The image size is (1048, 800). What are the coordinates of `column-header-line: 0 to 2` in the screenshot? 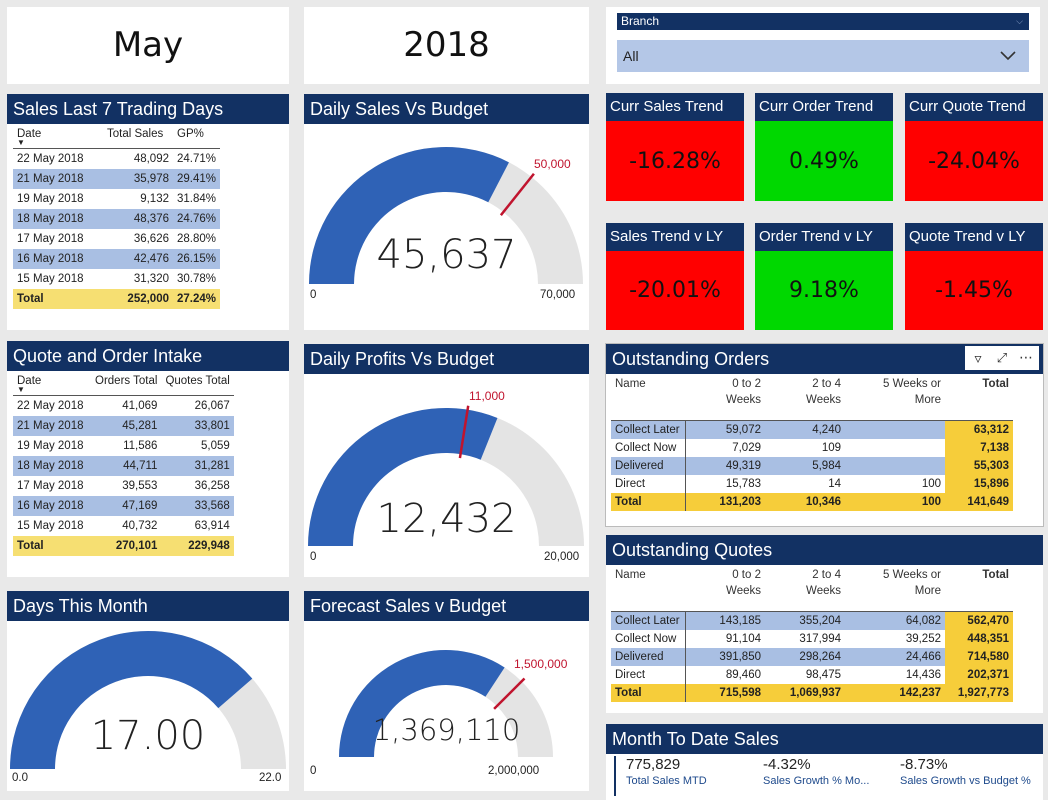 It's located at (746, 575).